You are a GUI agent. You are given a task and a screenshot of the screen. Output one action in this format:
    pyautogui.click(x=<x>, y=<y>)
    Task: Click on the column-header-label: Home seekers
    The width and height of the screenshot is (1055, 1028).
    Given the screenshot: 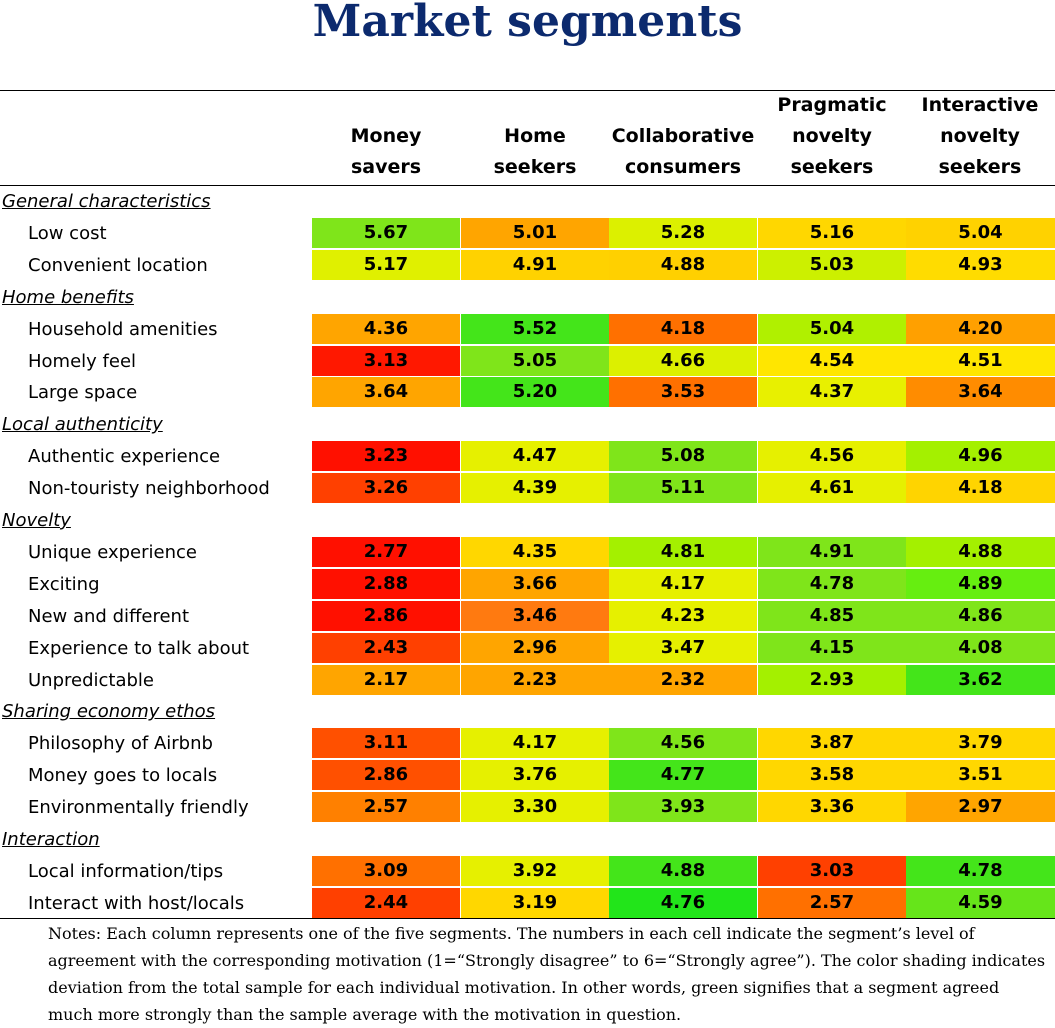 What is the action you would take?
    pyautogui.click(x=535, y=151)
    